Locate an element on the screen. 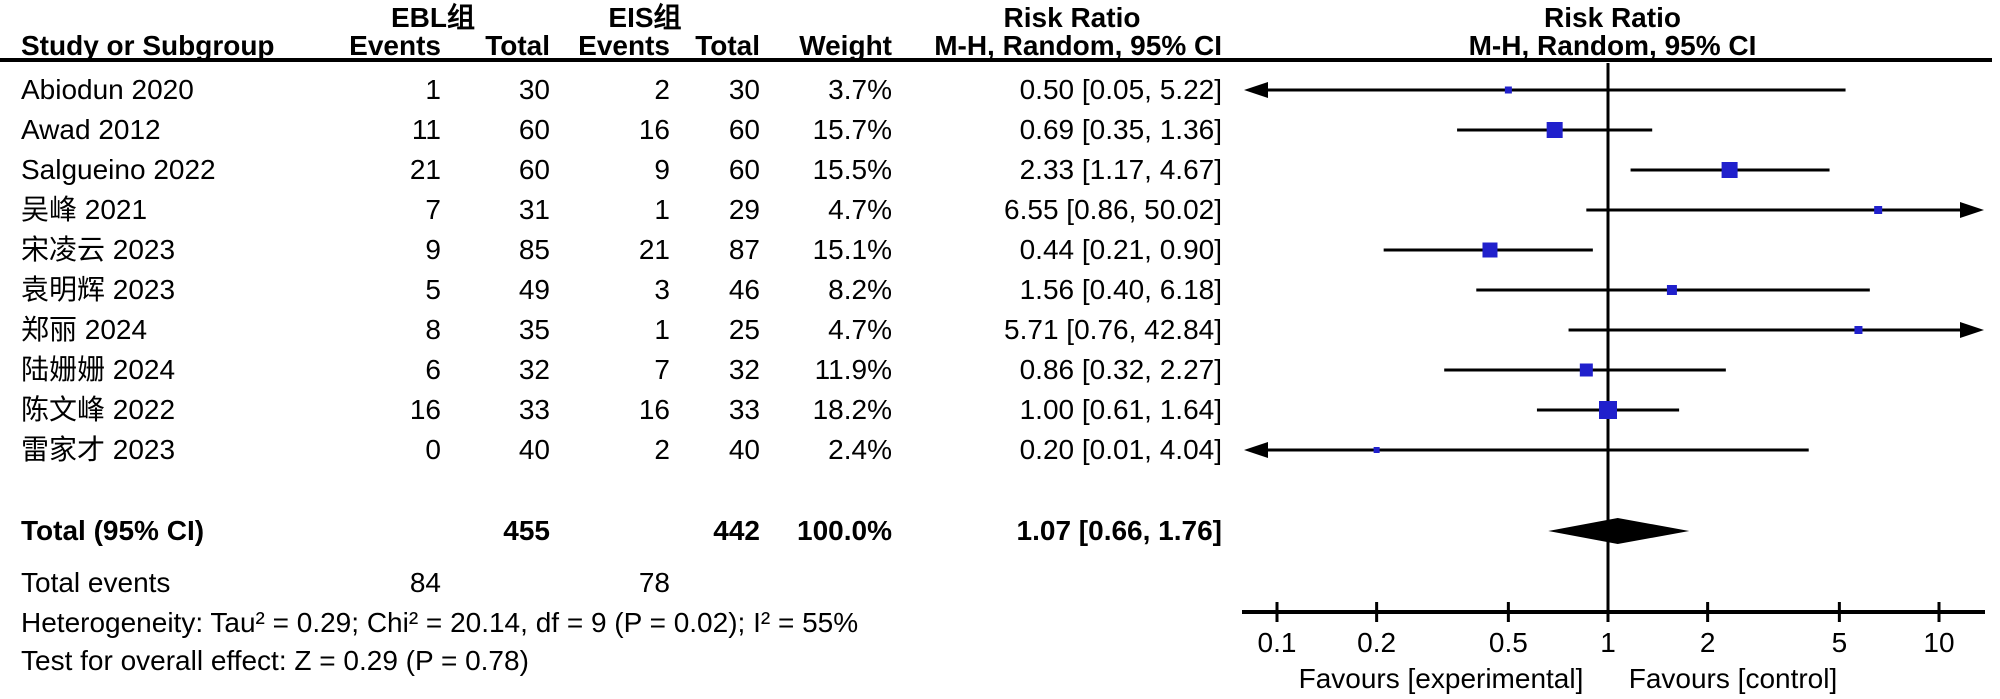 This screenshot has width=2000, height=699. events2-value: 16 is located at coordinates (654, 409).